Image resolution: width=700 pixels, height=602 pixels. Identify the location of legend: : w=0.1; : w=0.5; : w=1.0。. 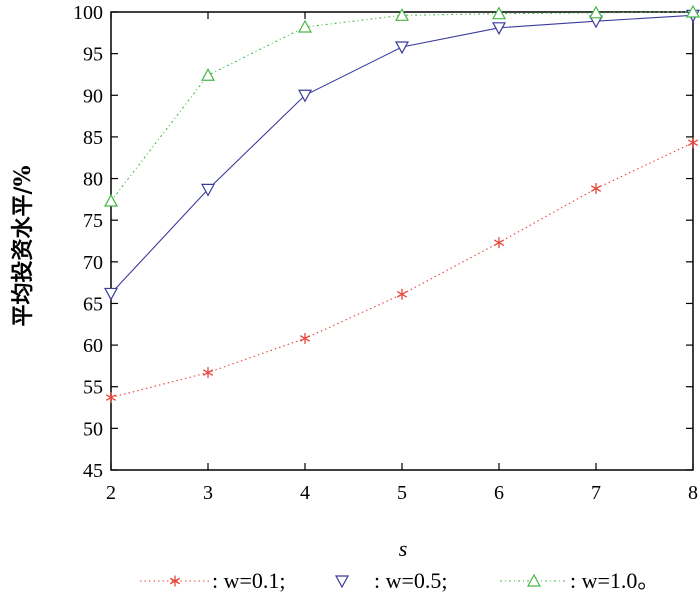
(399, 580).